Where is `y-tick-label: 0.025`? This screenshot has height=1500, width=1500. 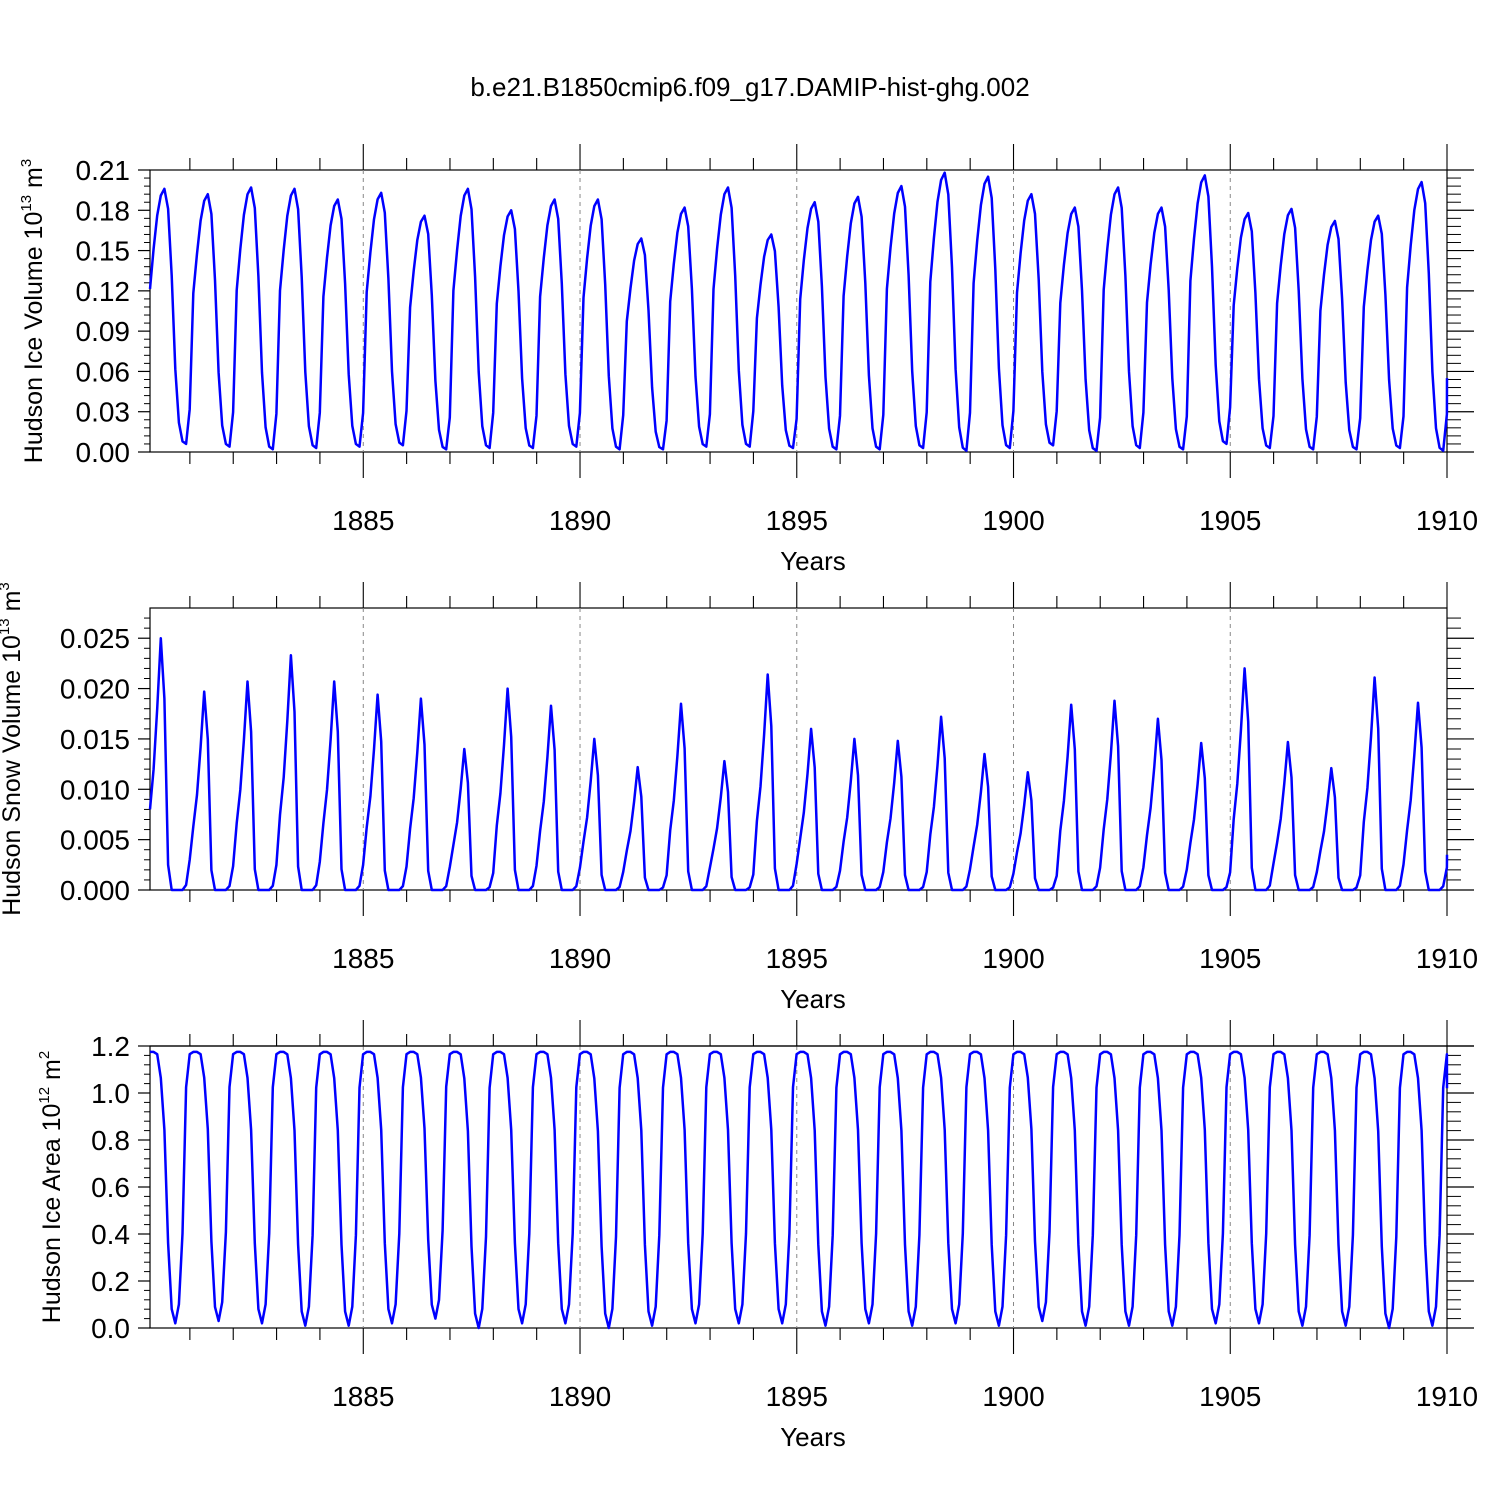 y-tick-label: 0.025 is located at coordinates (95, 638).